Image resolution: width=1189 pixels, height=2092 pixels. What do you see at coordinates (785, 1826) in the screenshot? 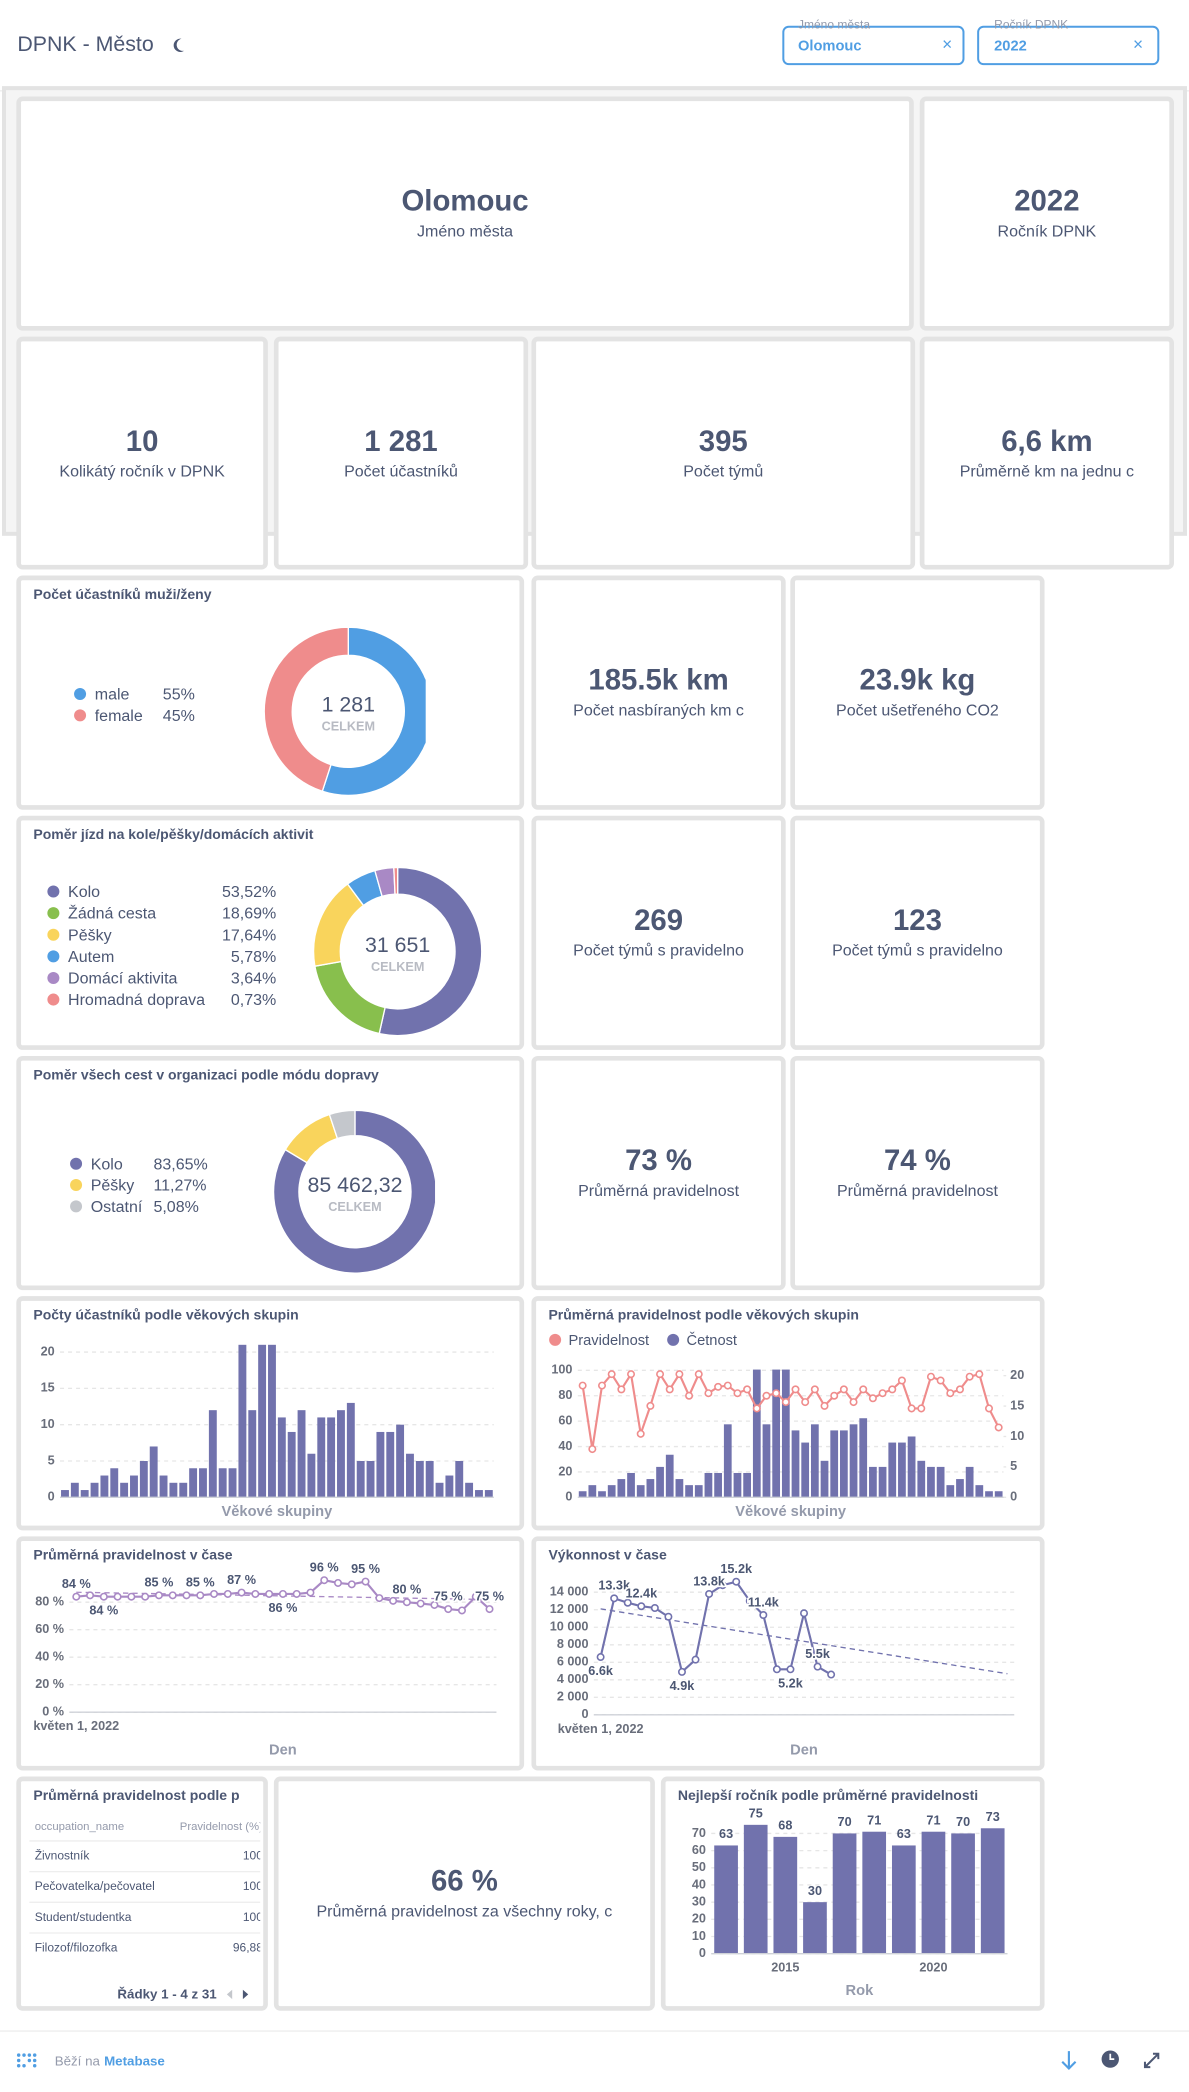
I see `data-label: 68` at bounding box center [785, 1826].